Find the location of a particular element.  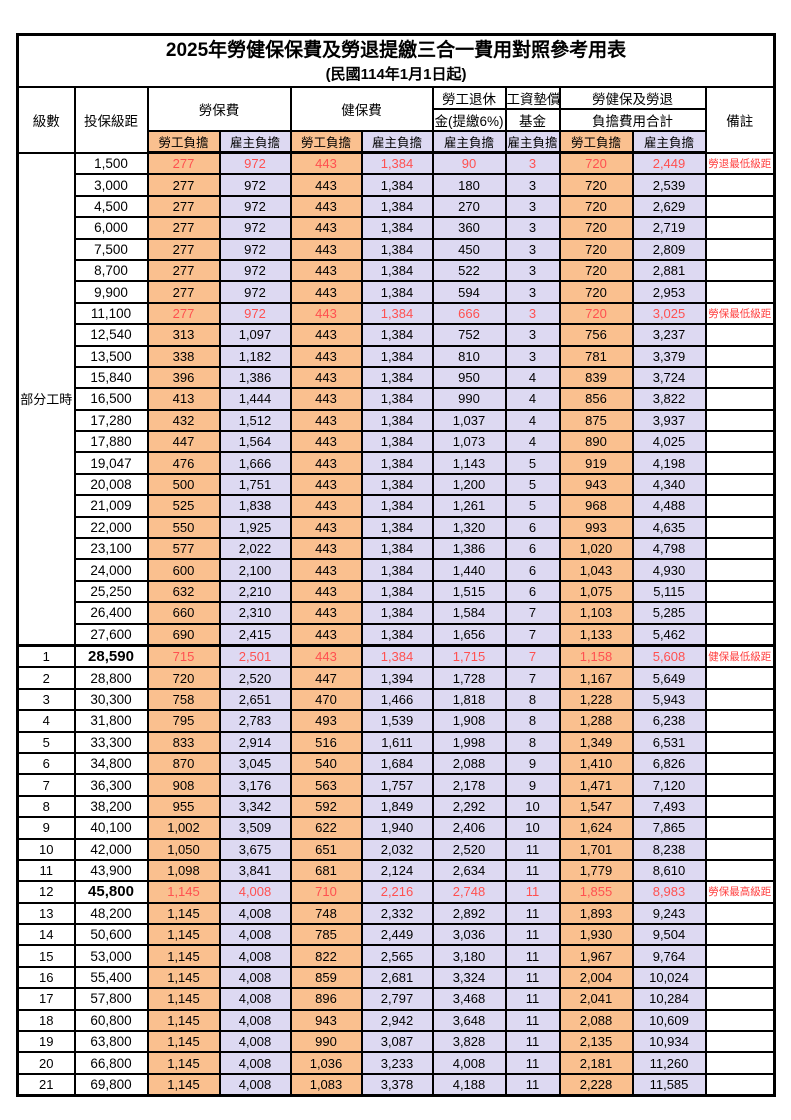

total-employer-cell: 4,198 is located at coordinates (669, 463).